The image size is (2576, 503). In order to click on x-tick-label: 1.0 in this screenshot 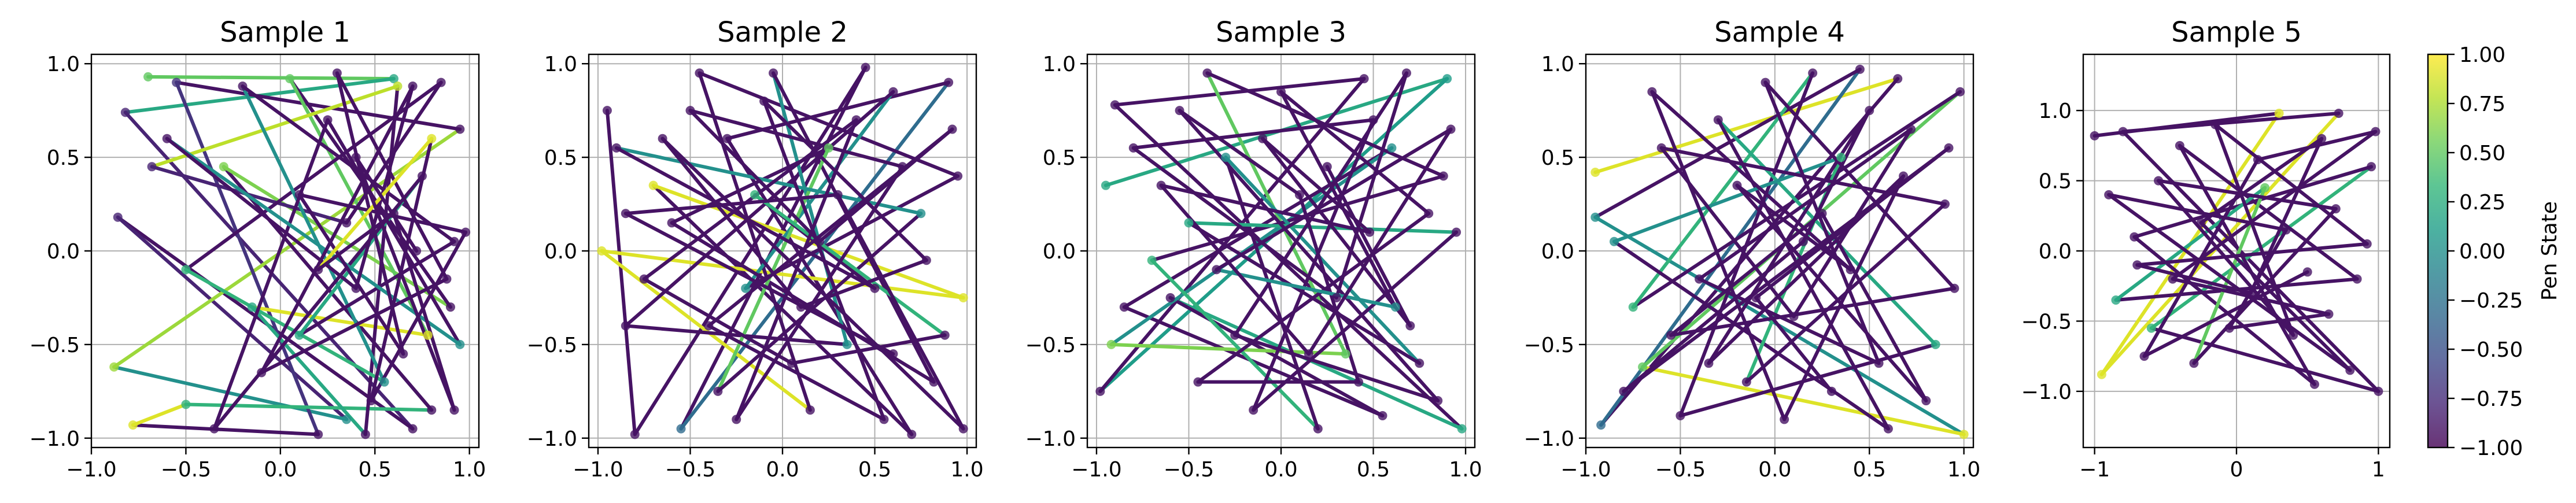, I will do `click(1963, 470)`.